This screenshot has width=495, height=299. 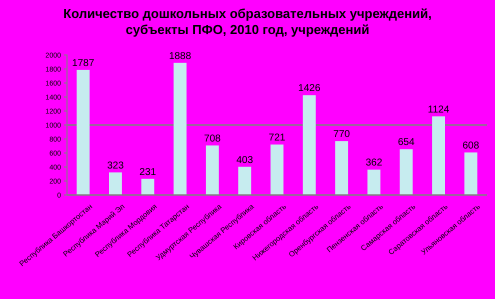 What do you see at coordinates (277, 138) in the screenshot?
I see `data-label: 721` at bounding box center [277, 138].